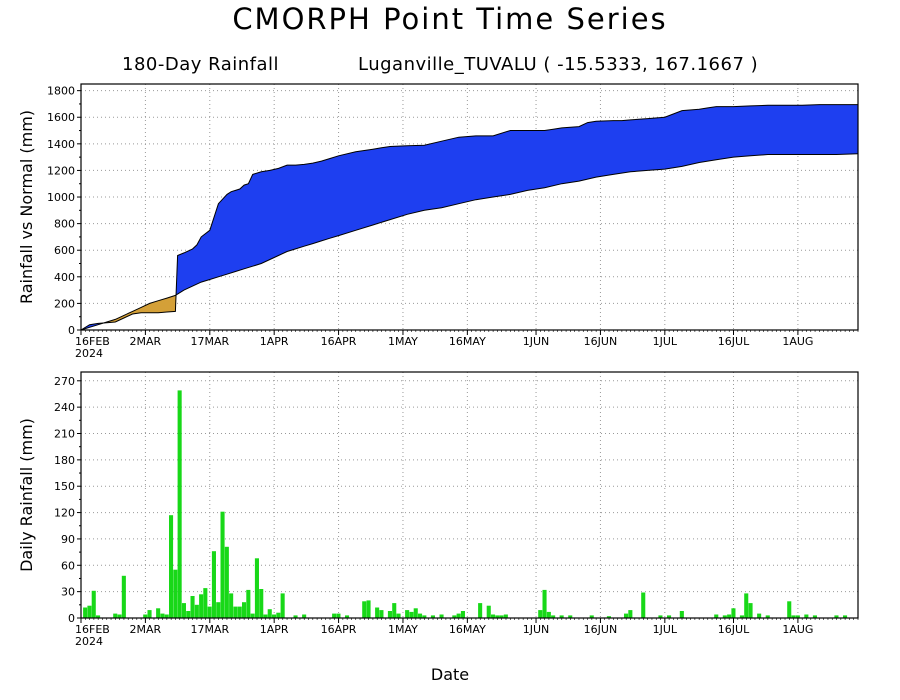 The image size is (900, 700). What do you see at coordinates (68, 592) in the screenshot?
I see `y-tick-label: 30` at bounding box center [68, 592].